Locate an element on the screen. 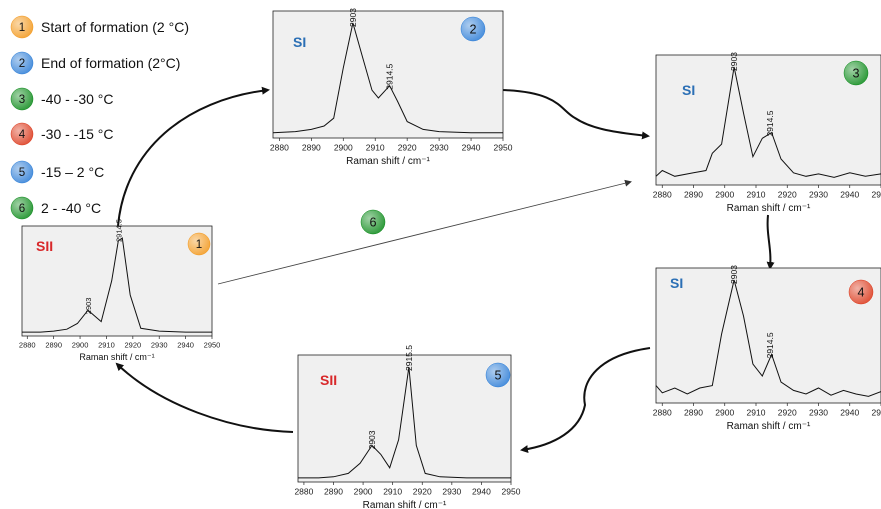 The width and height of the screenshot is (881, 509). legend-badge-5-circle is located at coordinates (22, 172).